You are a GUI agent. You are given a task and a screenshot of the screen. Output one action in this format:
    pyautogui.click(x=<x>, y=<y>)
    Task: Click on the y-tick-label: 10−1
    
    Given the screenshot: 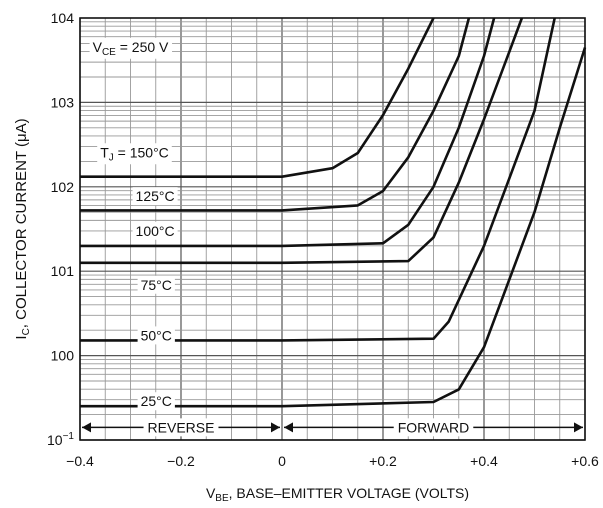 What is the action you would take?
    pyautogui.click(x=60, y=439)
    